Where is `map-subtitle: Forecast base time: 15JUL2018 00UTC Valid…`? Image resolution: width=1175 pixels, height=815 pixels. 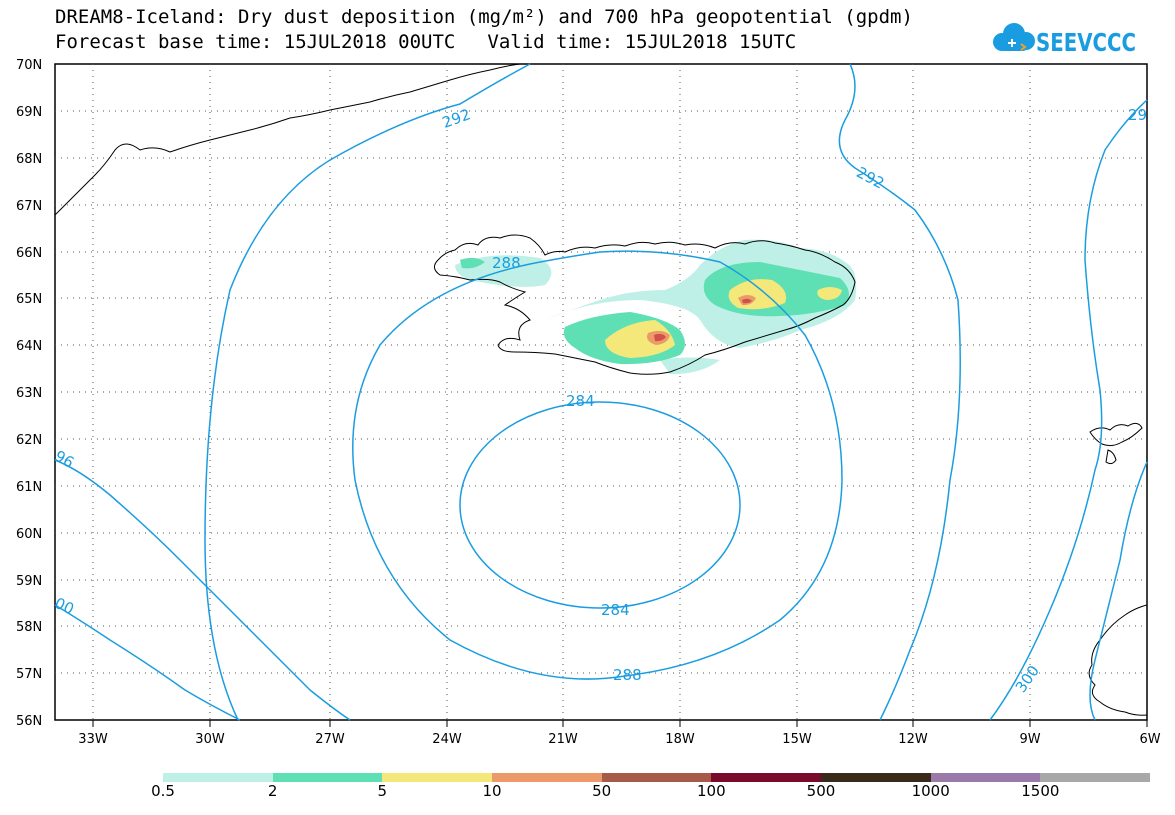 map-subtitle: Forecast base time: 15JUL2018 00UTC Valid… is located at coordinates (425, 42).